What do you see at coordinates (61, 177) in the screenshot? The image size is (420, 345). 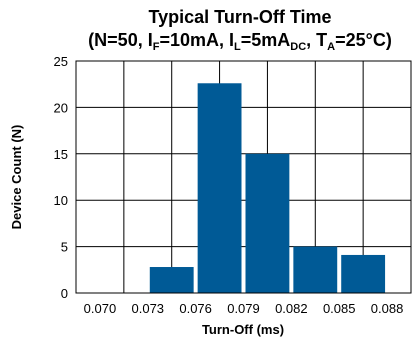 I see `y-tick-labels: 0 5 10 15 20 25` at bounding box center [61, 177].